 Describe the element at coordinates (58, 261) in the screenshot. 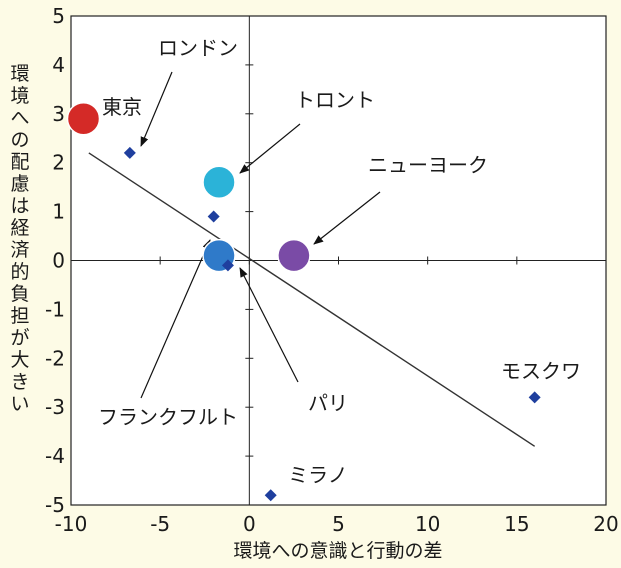

I see `y-tick-label: 0` at that location.